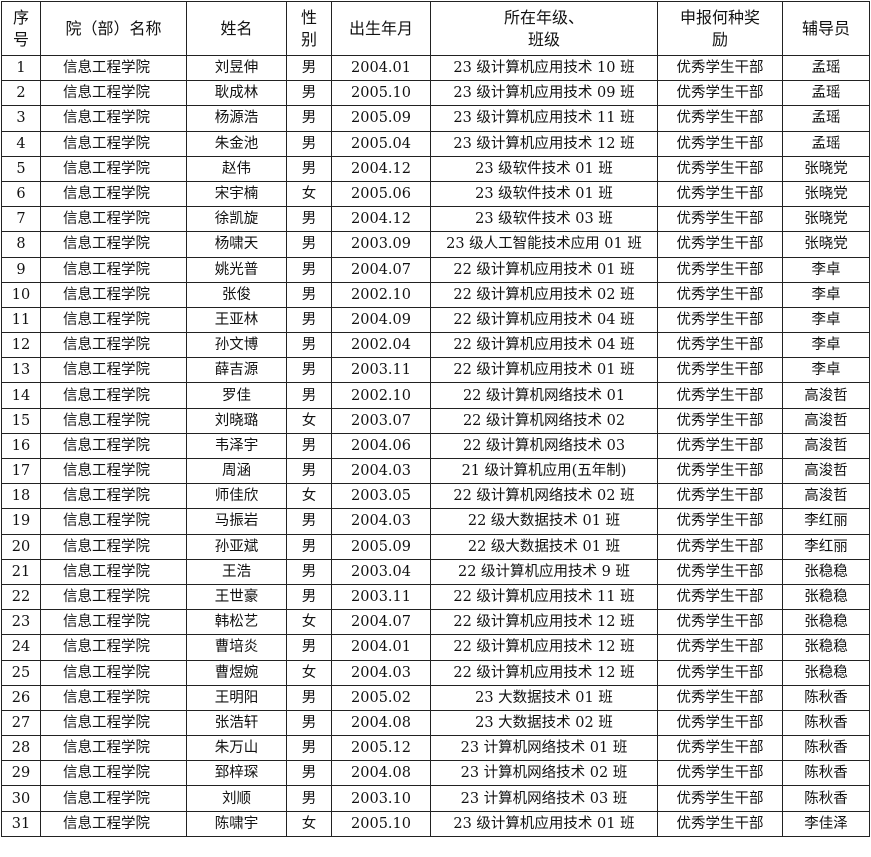 Image resolution: width=871 pixels, height=857 pixels. What do you see at coordinates (381, 697) in the screenshot?
I see `cell-birth: 2005.02` at bounding box center [381, 697].